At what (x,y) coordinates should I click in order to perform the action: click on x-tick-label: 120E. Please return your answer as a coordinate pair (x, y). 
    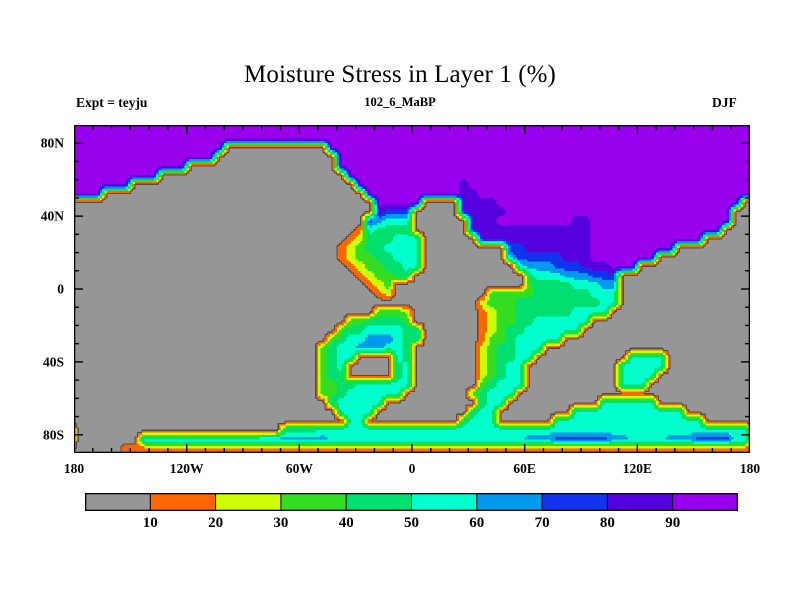
    Looking at the image, I should click on (637, 468).